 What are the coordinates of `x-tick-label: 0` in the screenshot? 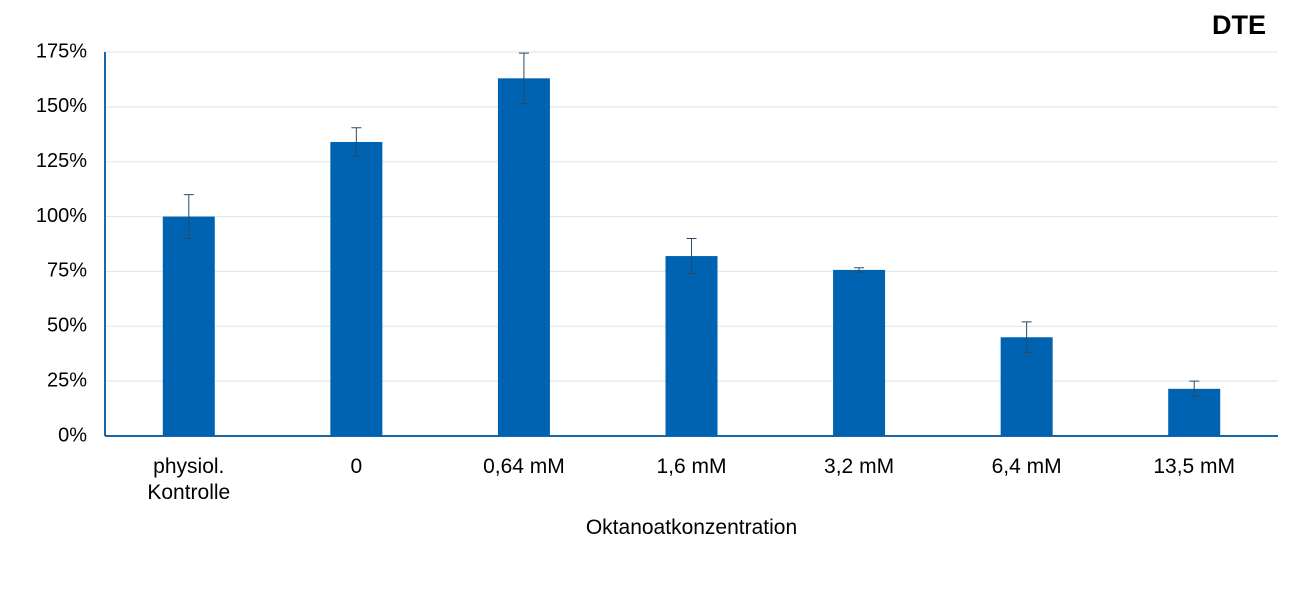 It's located at (356, 466).